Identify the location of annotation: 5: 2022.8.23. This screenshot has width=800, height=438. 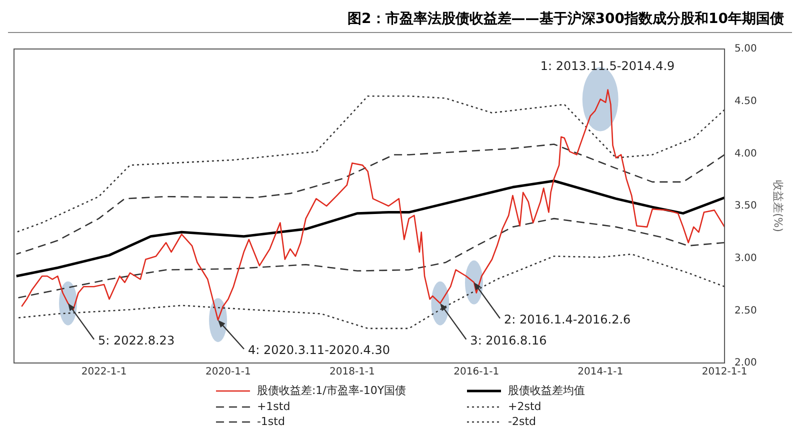
(136, 340).